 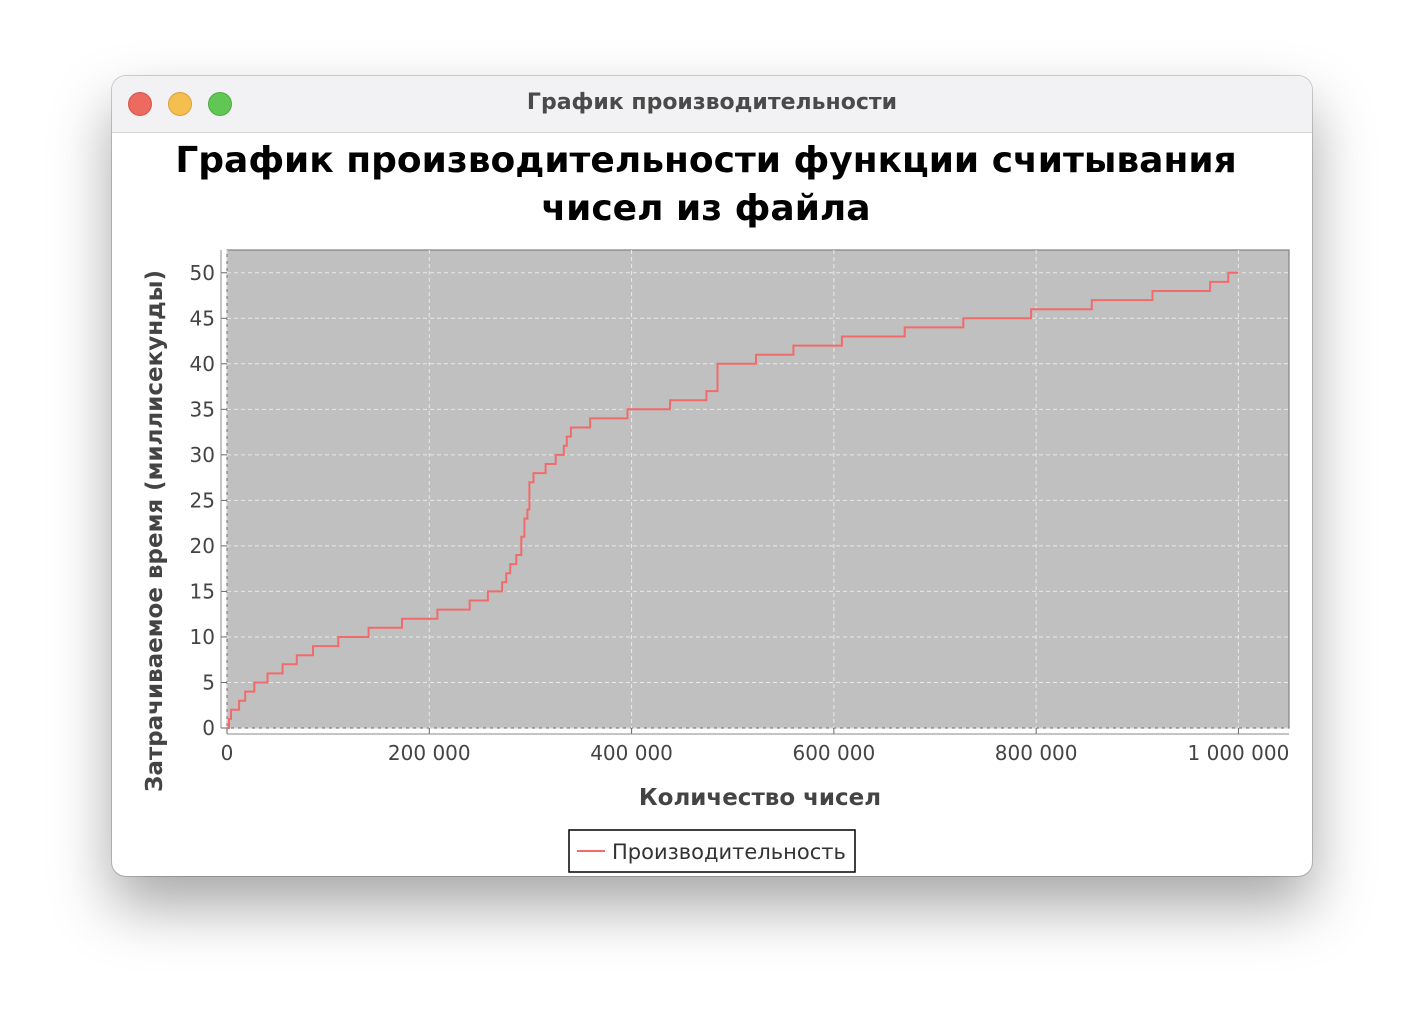 What do you see at coordinates (202, 500) in the screenshot?
I see `y-tick-label: 25` at bounding box center [202, 500].